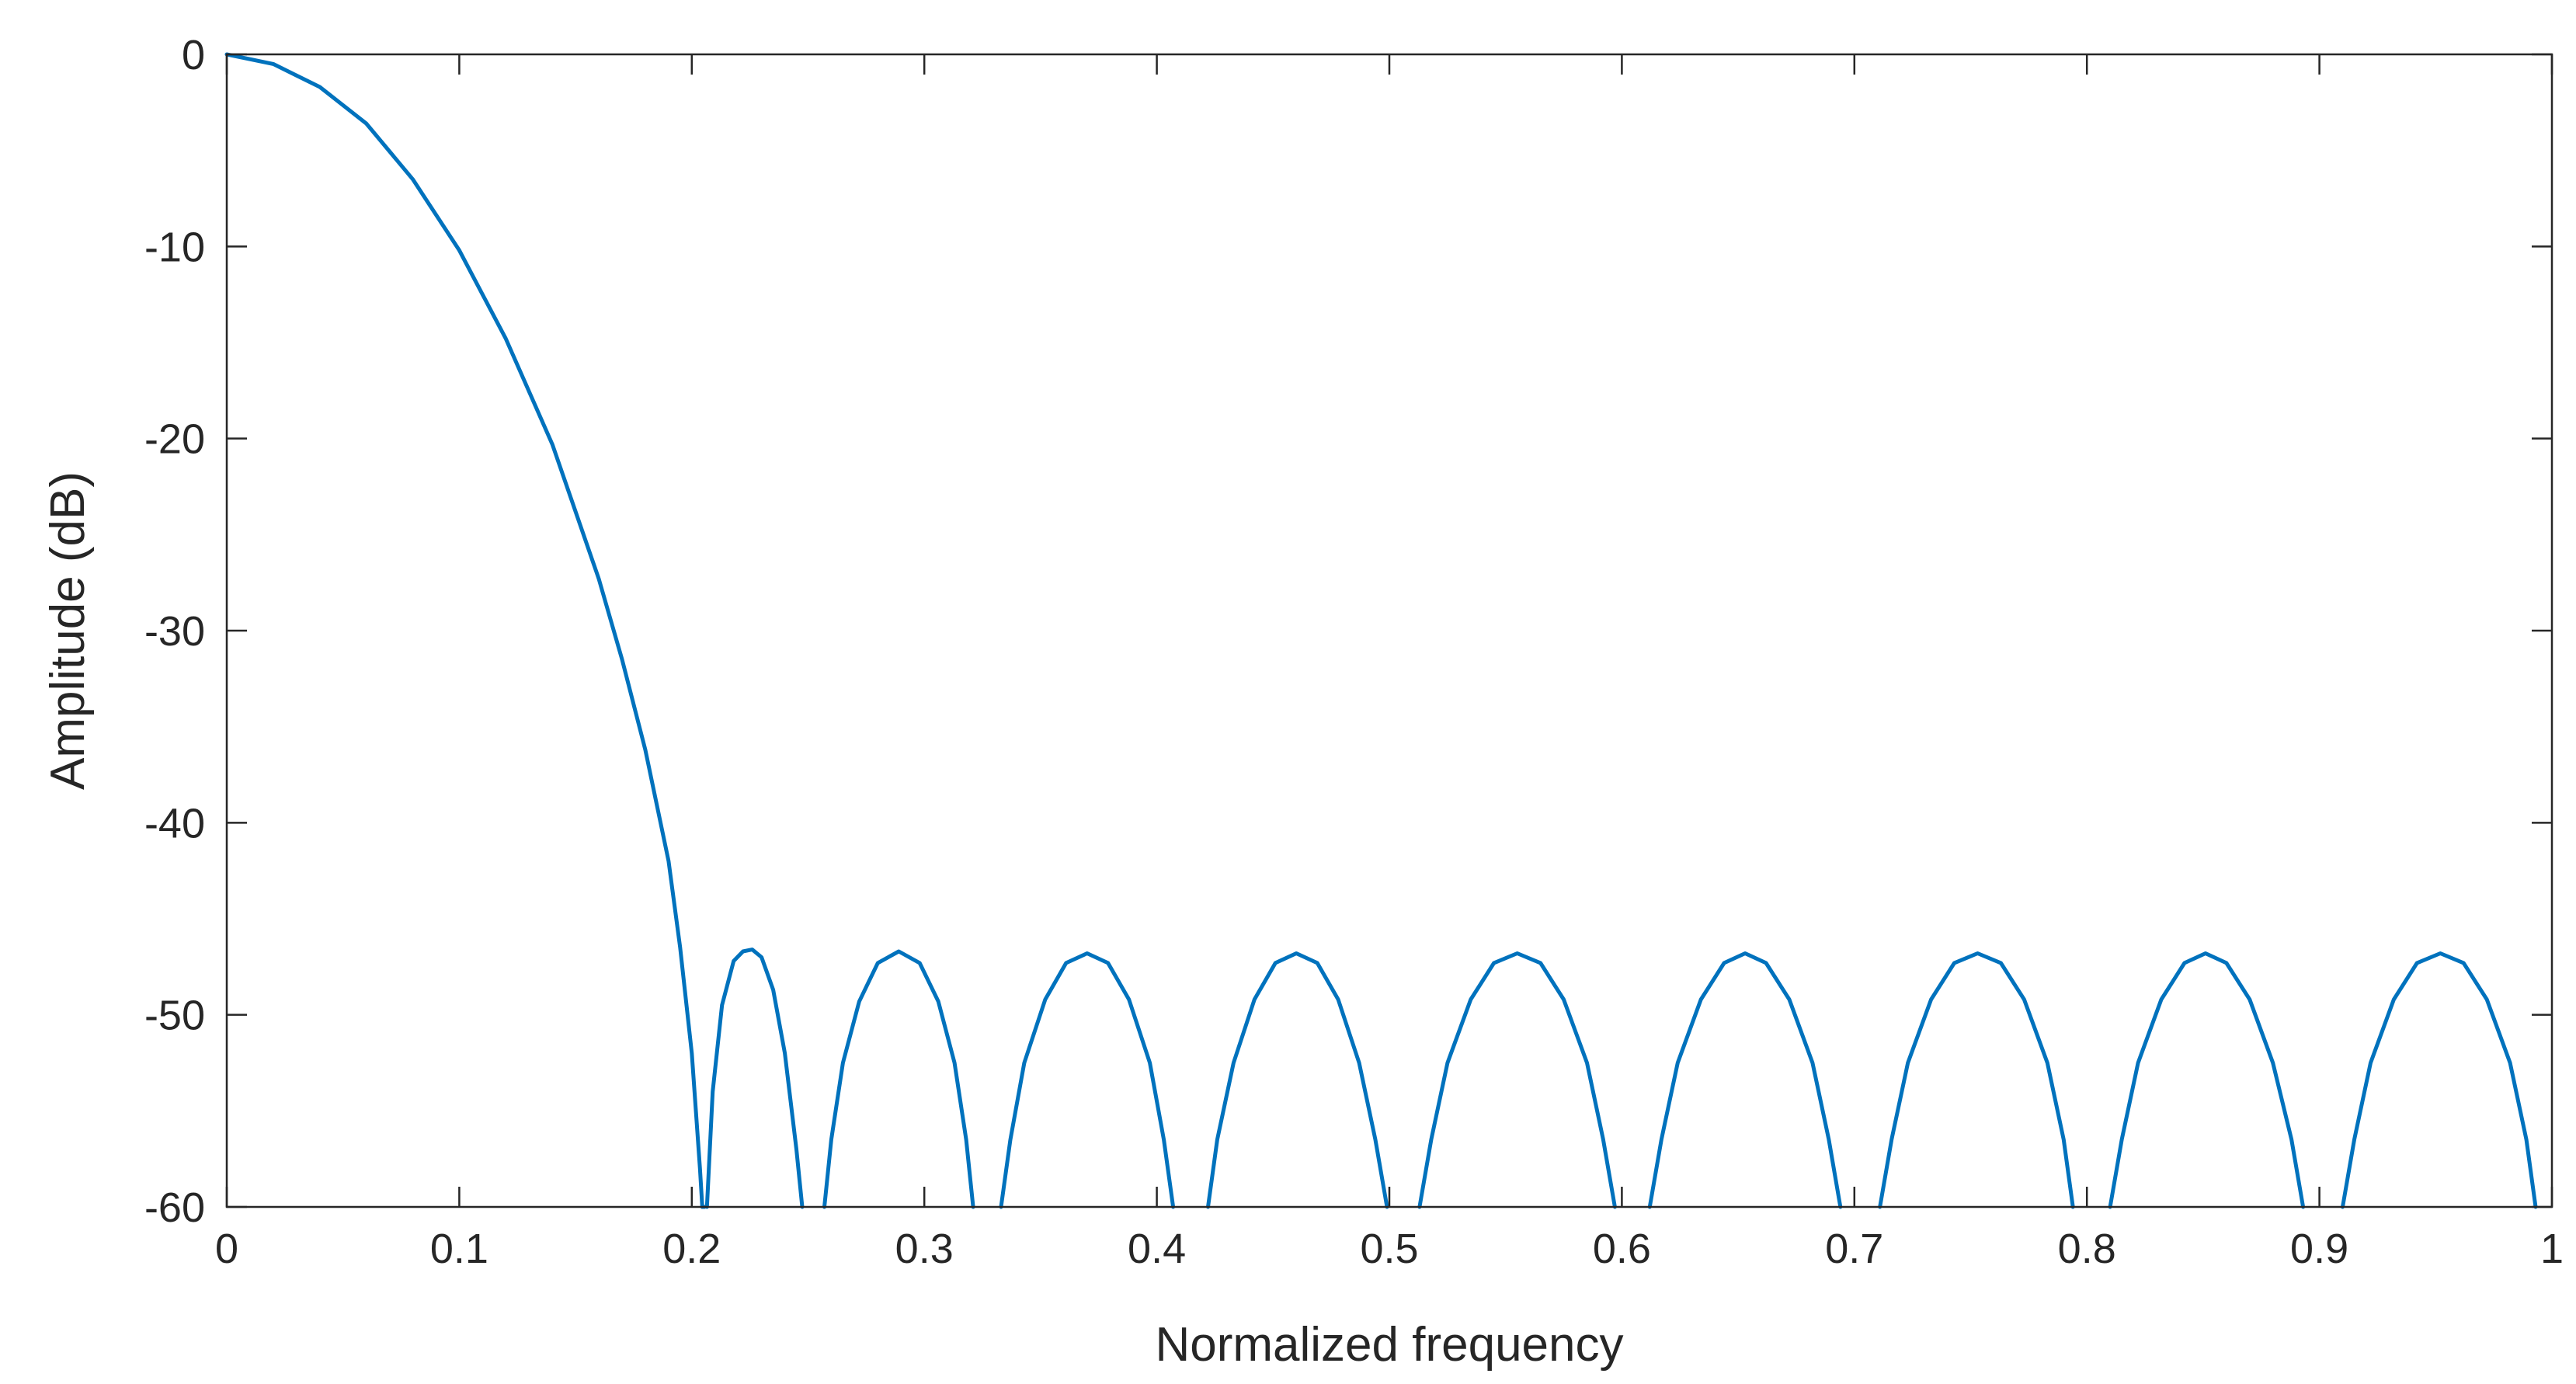  Describe the element at coordinates (174, 1016) in the screenshot. I see `y-tick-label: -50` at that location.